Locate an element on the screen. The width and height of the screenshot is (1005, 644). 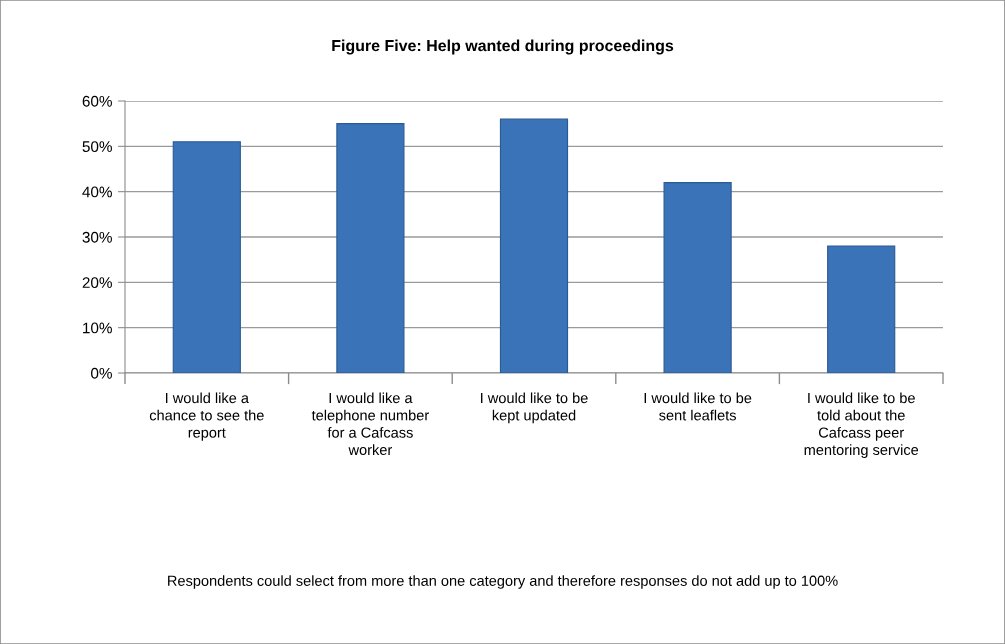
y-tick-label: 40% is located at coordinates (97, 192).